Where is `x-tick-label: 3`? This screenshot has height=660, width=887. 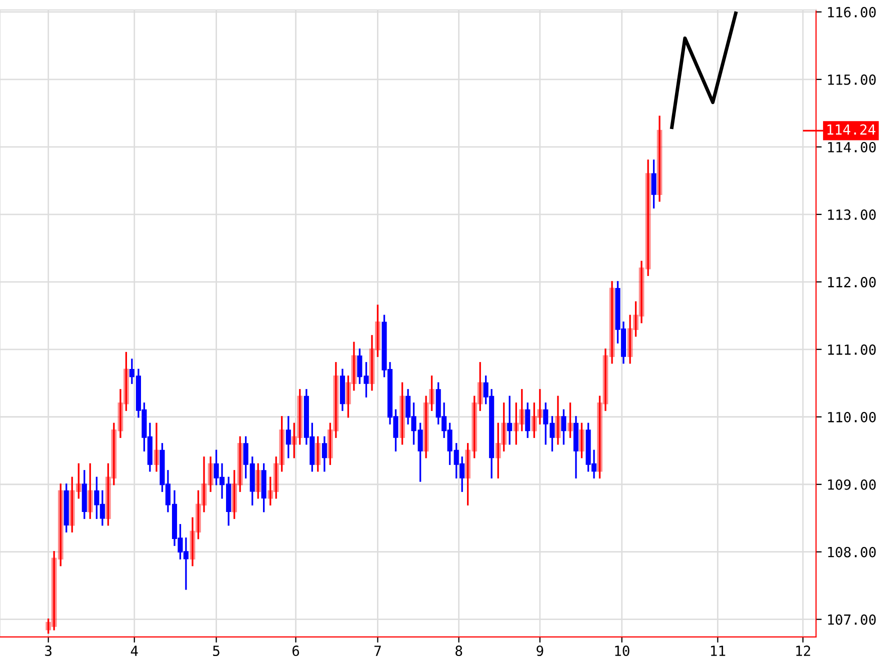 x-tick-label: 3 is located at coordinates (48, 651).